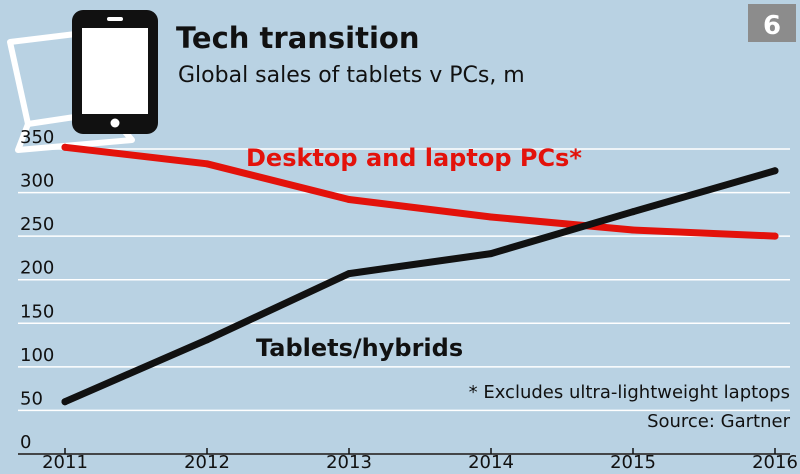 This screenshot has width=800, height=474. What do you see at coordinates (629, 392) in the screenshot?
I see `footnote: * Excludes ultra-lightweight laptops` at bounding box center [629, 392].